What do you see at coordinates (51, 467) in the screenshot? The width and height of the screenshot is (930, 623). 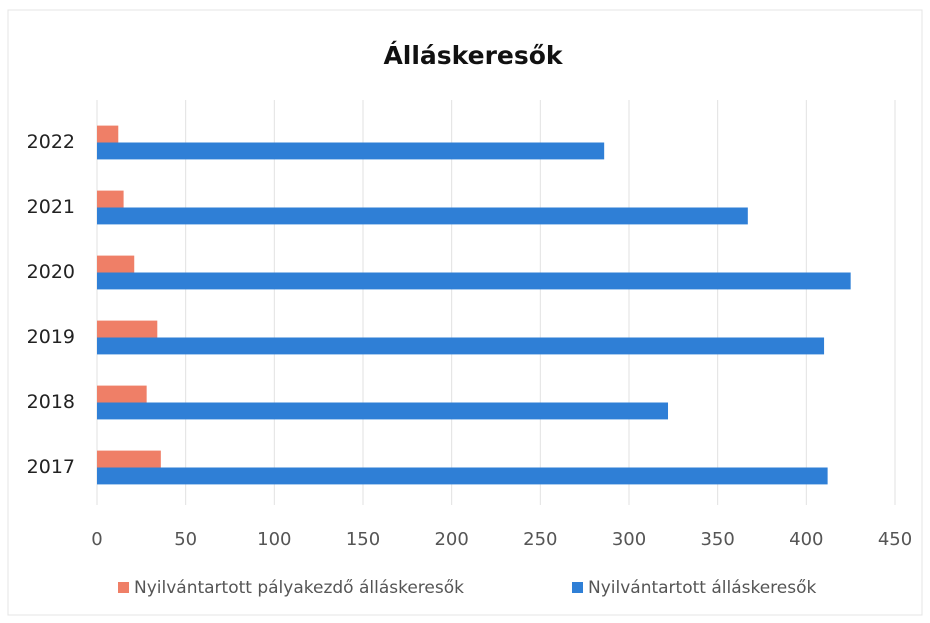 I see `y-tick-label: 2017` at bounding box center [51, 467].